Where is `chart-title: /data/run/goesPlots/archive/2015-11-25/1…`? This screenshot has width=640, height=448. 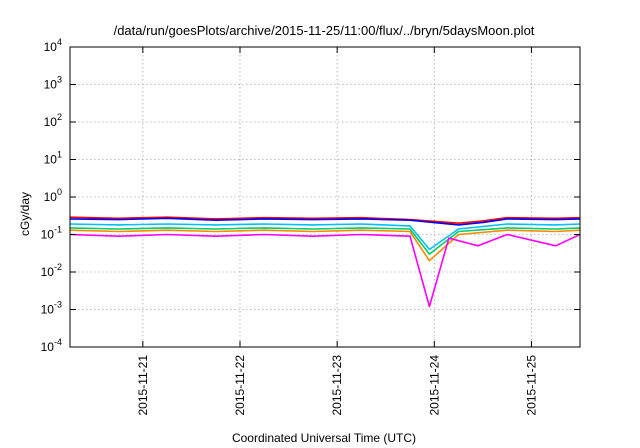
chart-title: /data/run/goesPlots/archive/2015-11-25/1… is located at coordinates (324, 30).